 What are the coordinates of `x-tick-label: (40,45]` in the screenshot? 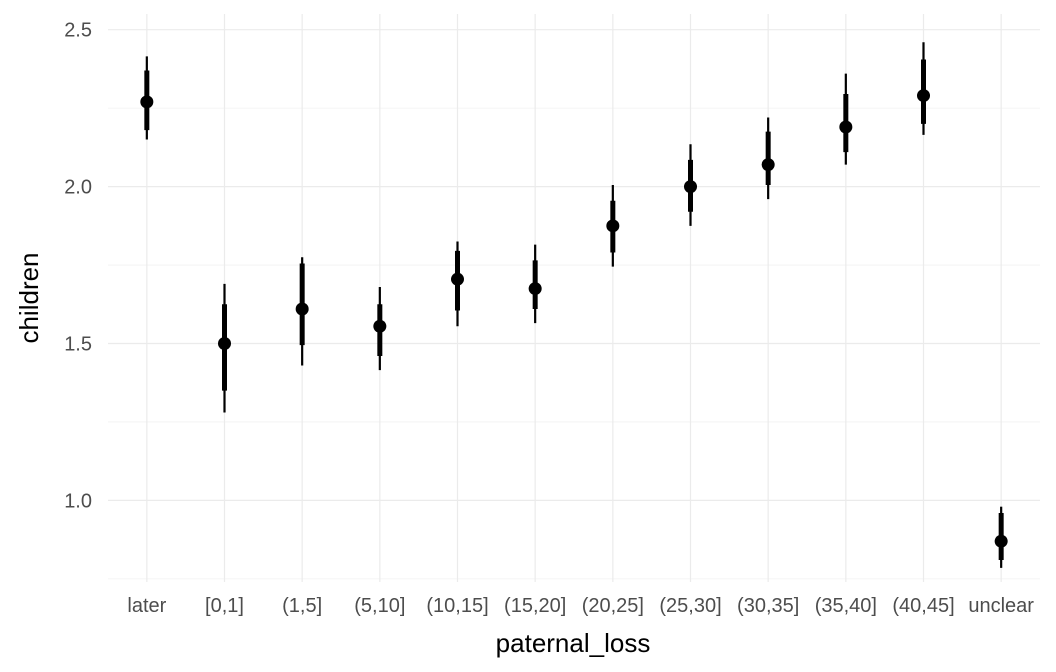 It's located at (923, 606).